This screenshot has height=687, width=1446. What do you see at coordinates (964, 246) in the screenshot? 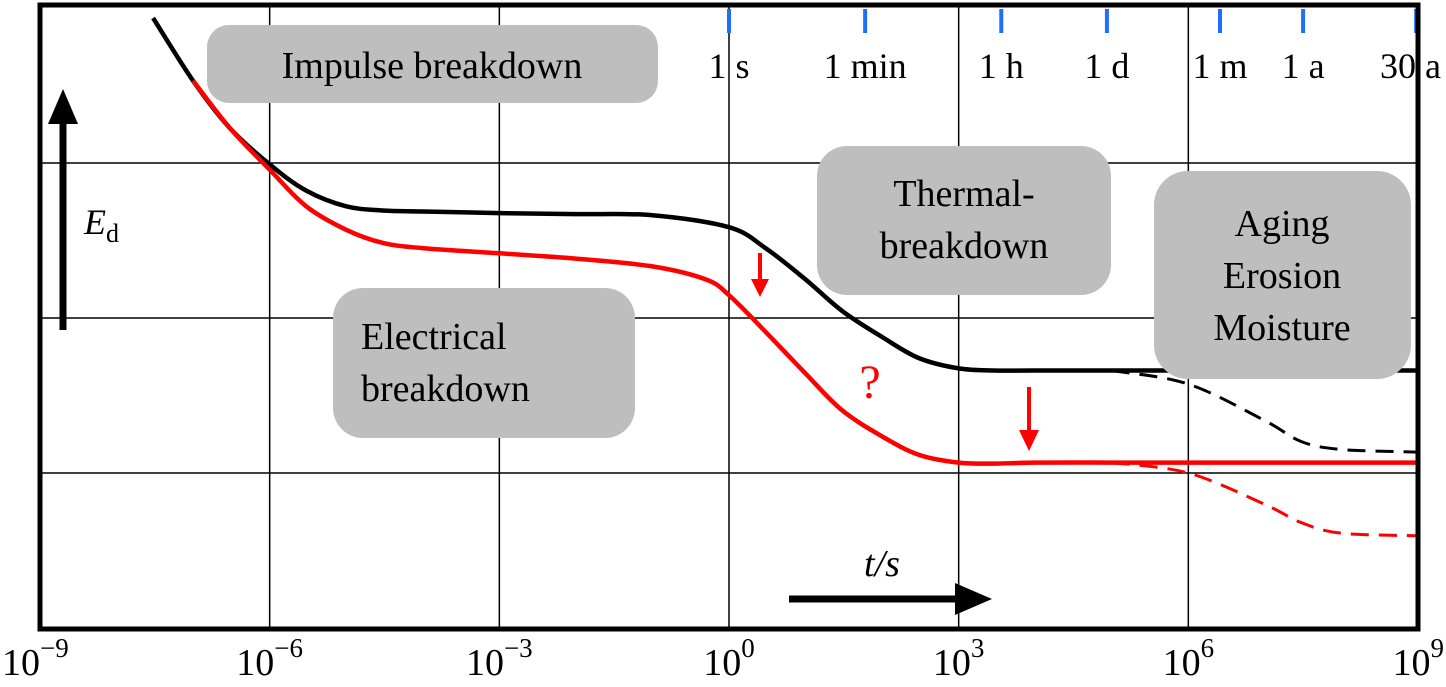
I see `annotation-thermal-line-2: breakdown` at bounding box center [964, 246].